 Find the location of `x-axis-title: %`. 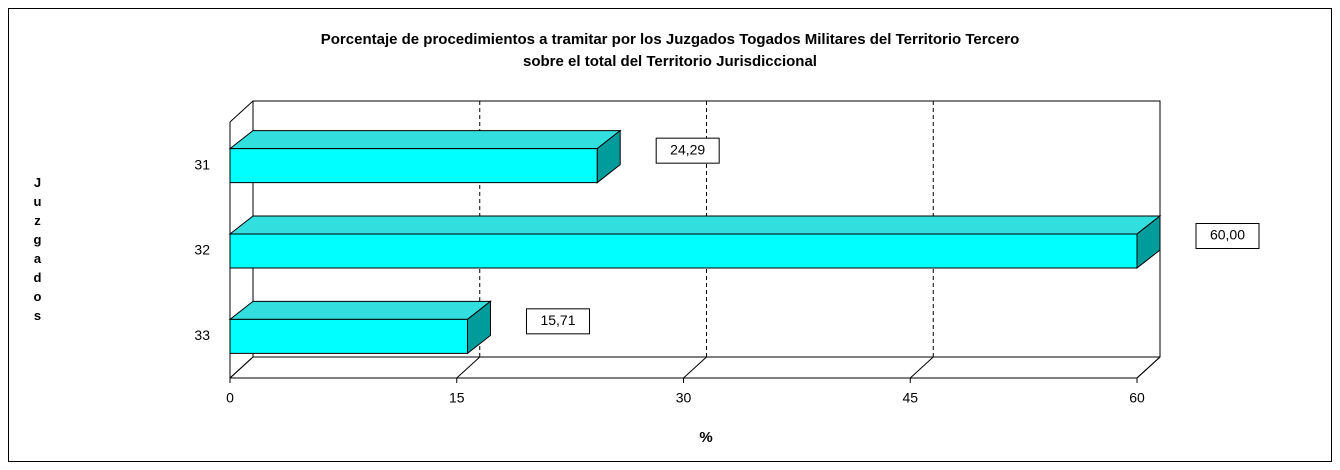

x-axis-title: % is located at coordinates (705, 437).